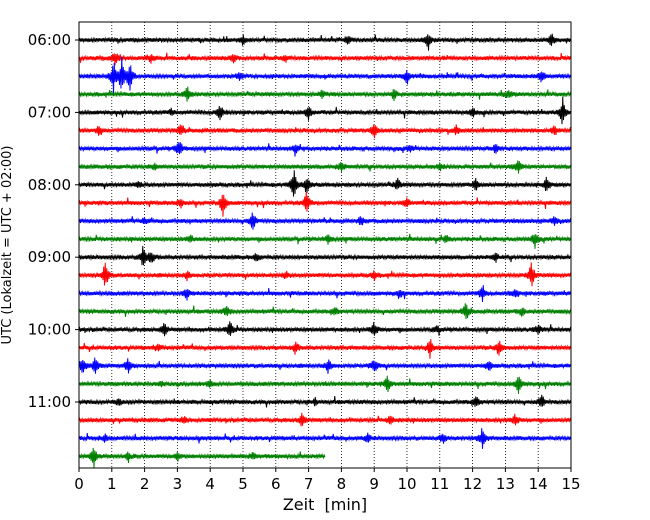 The width and height of the screenshot is (650, 520). What do you see at coordinates (53, 221) in the screenshot?
I see `y-axis: 06:00 07:00 08:00 09:00 10:00 11:00` at bounding box center [53, 221].